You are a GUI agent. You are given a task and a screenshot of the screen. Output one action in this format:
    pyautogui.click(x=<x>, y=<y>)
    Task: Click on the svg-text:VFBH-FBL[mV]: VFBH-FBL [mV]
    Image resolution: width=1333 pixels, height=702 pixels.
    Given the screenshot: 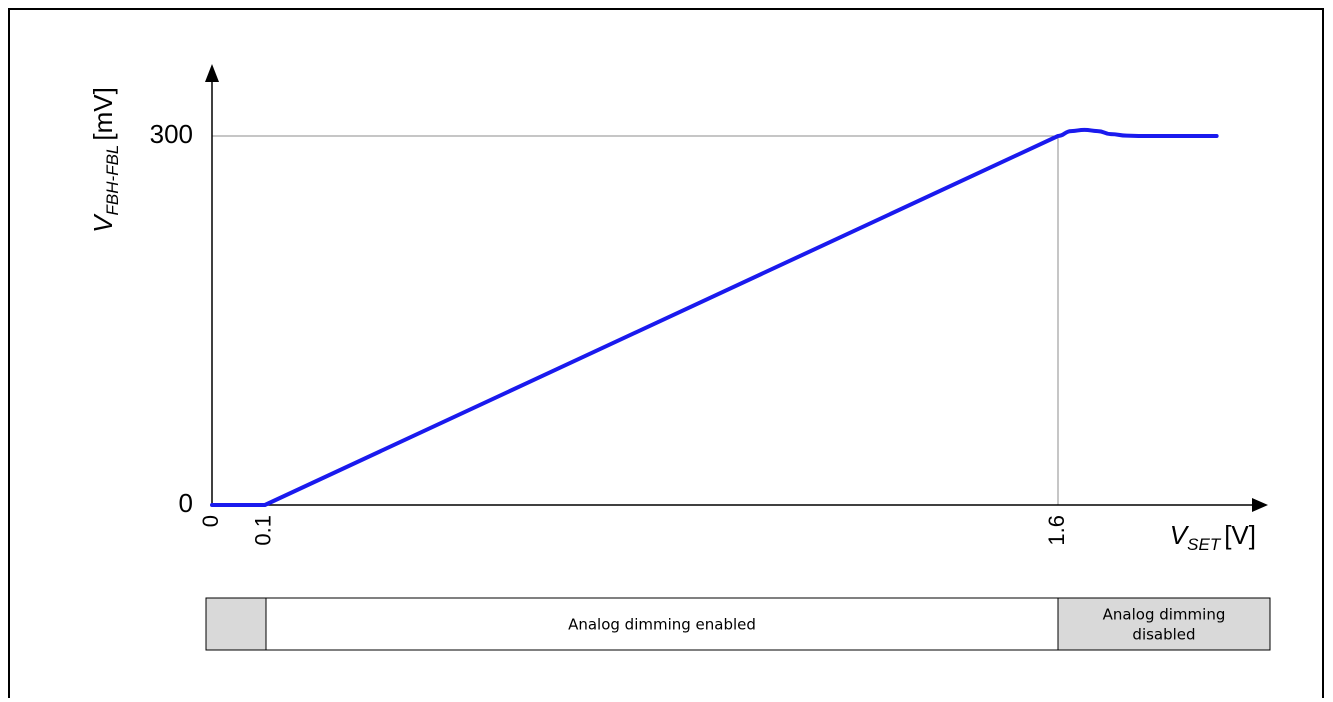 What is the action you would take?
    pyautogui.click(x=105, y=160)
    